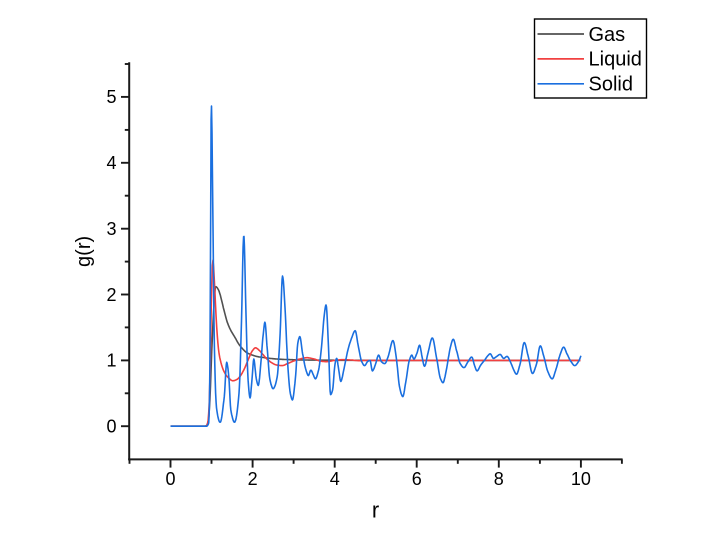  I want to click on svg-text: 8, so click(499, 479).